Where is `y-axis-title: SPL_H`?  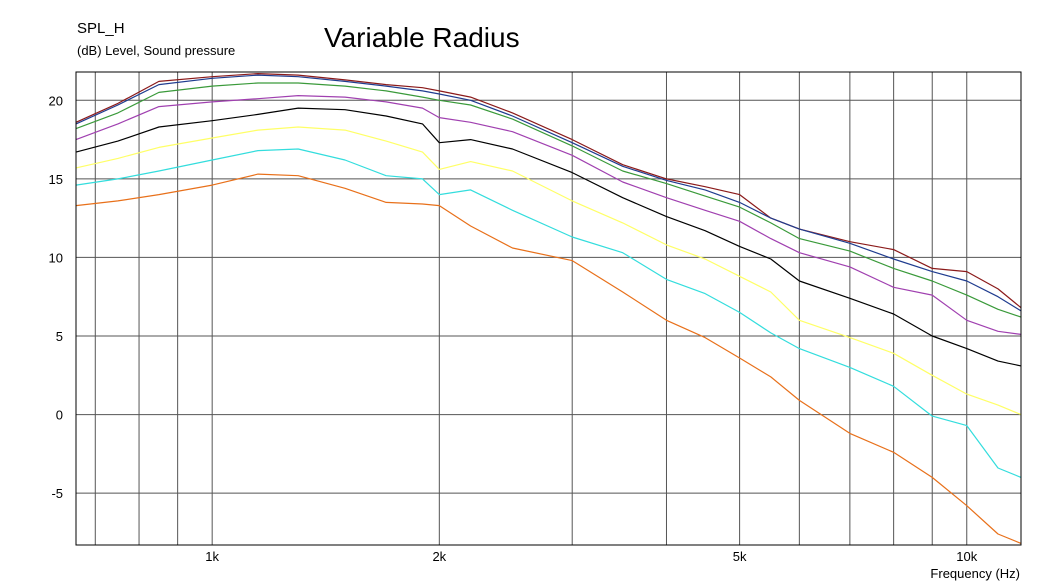 y-axis-title: SPL_H is located at coordinates (101, 28).